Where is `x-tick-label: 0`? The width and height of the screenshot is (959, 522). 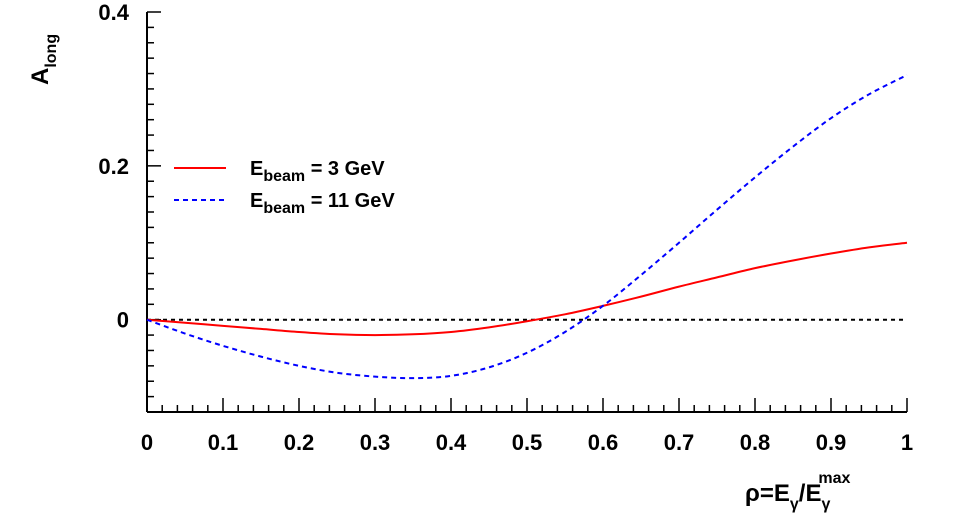 x-tick-label: 0 is located at coordinates (147, 442).